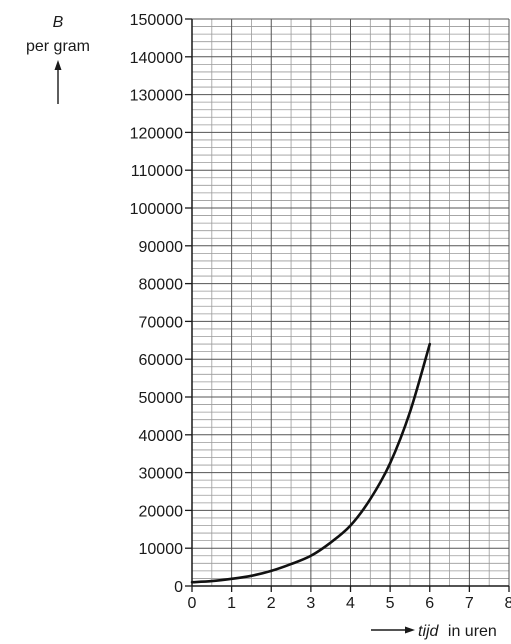  I want to click on y-axis-symbol: B, so click(58, 22).